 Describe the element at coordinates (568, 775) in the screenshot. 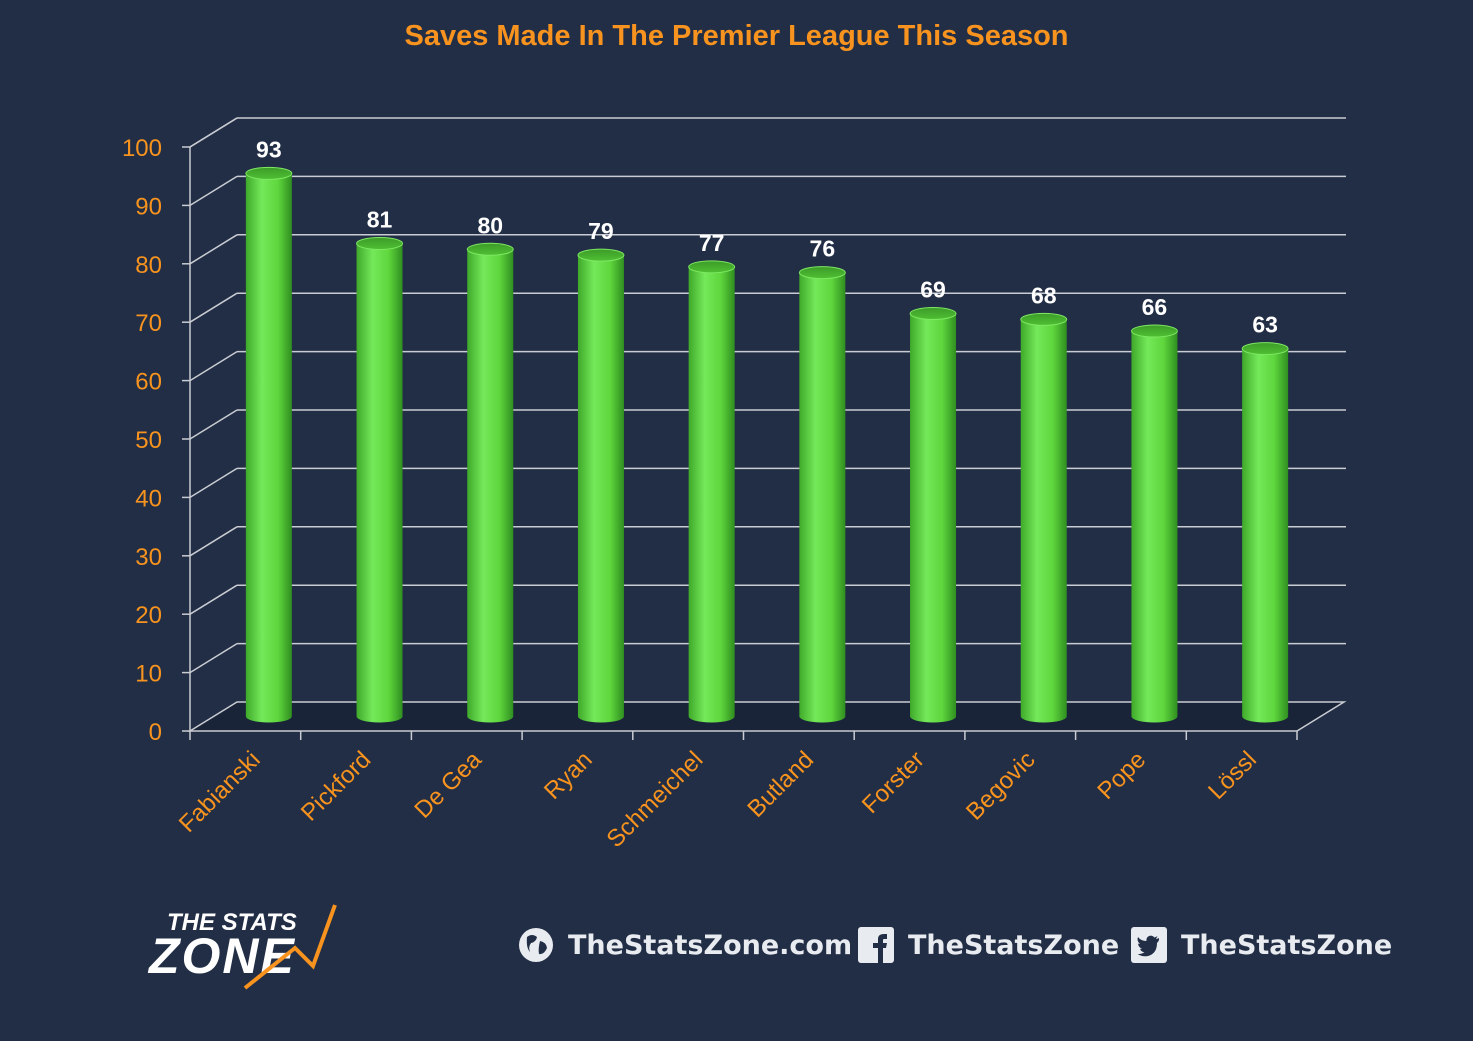

I see `x-tick-label: Ryan` at that location.